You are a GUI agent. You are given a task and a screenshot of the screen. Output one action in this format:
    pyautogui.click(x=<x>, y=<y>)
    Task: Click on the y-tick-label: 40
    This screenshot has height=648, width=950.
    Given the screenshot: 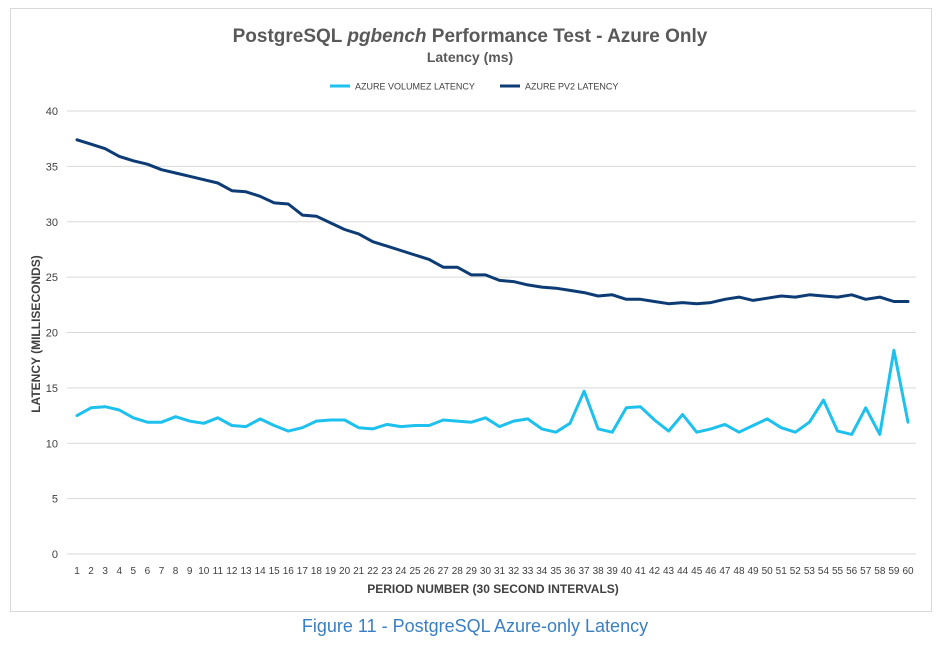 What is the action you would take?
    pyautogui.click(x=52, y=112)
    